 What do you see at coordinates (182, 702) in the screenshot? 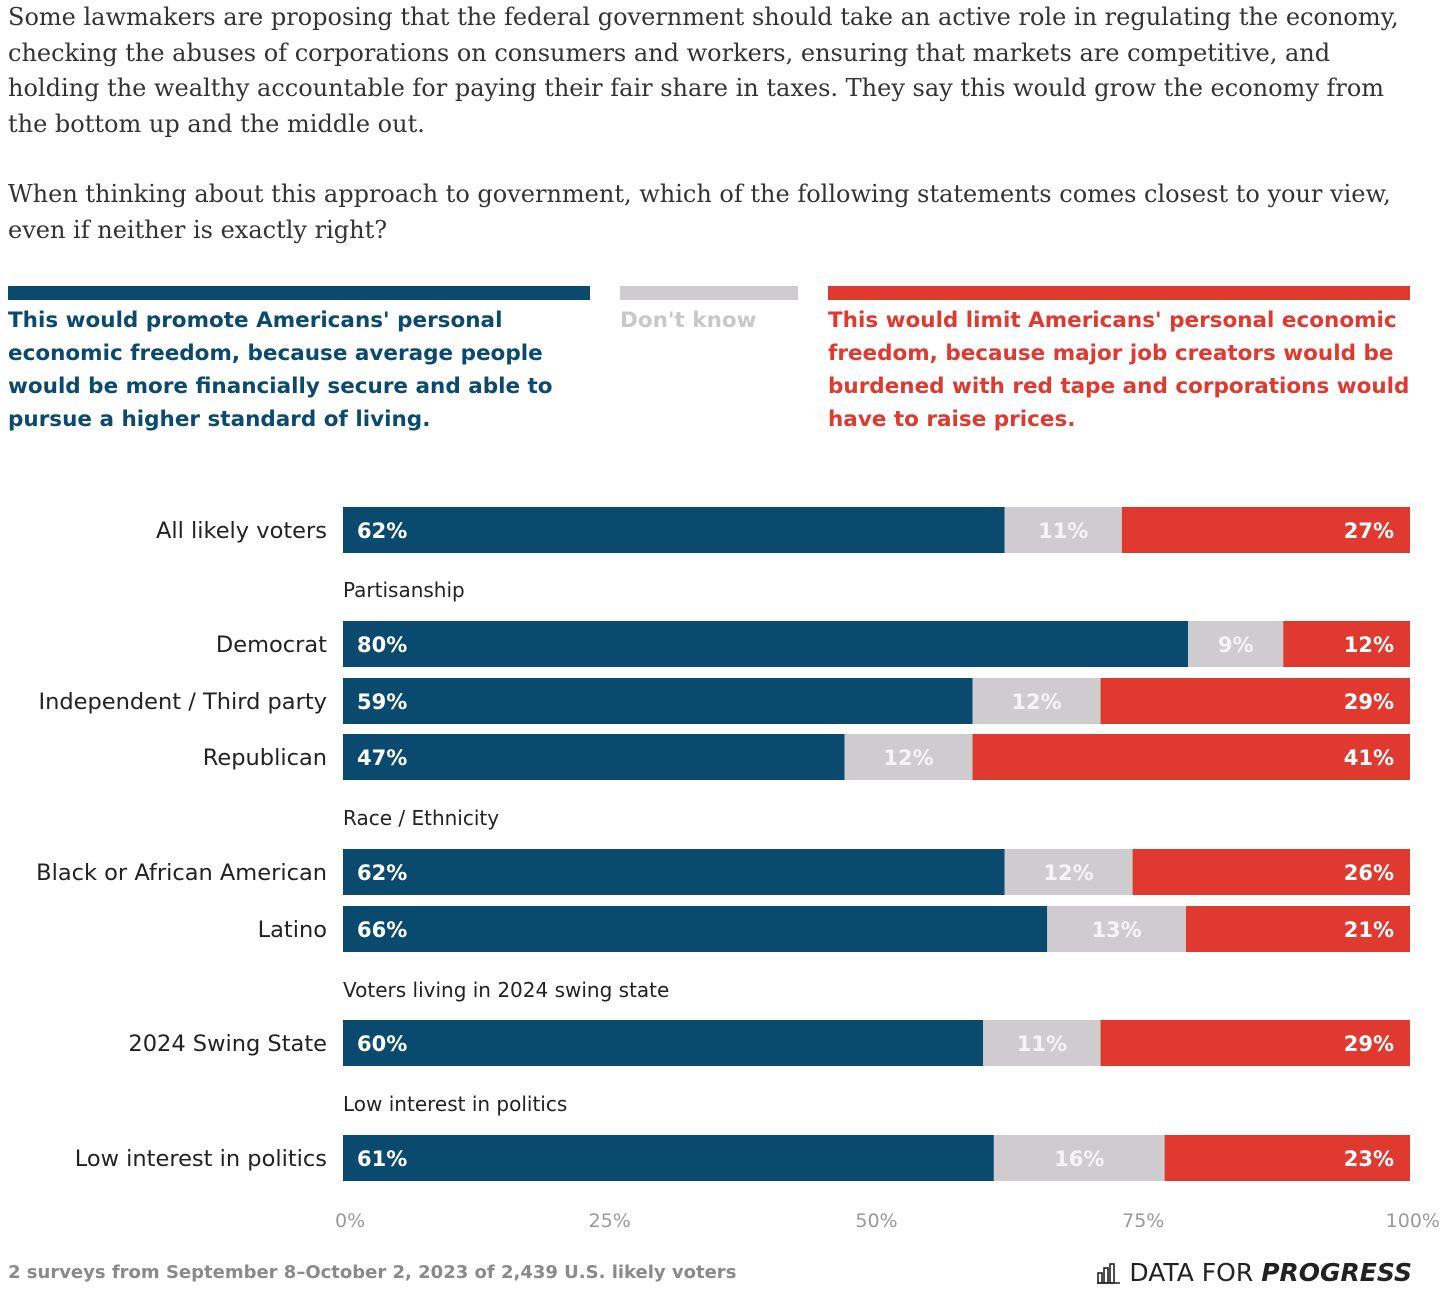
I see `row-label: Independent / Third party` at bounding box center [182, 702].